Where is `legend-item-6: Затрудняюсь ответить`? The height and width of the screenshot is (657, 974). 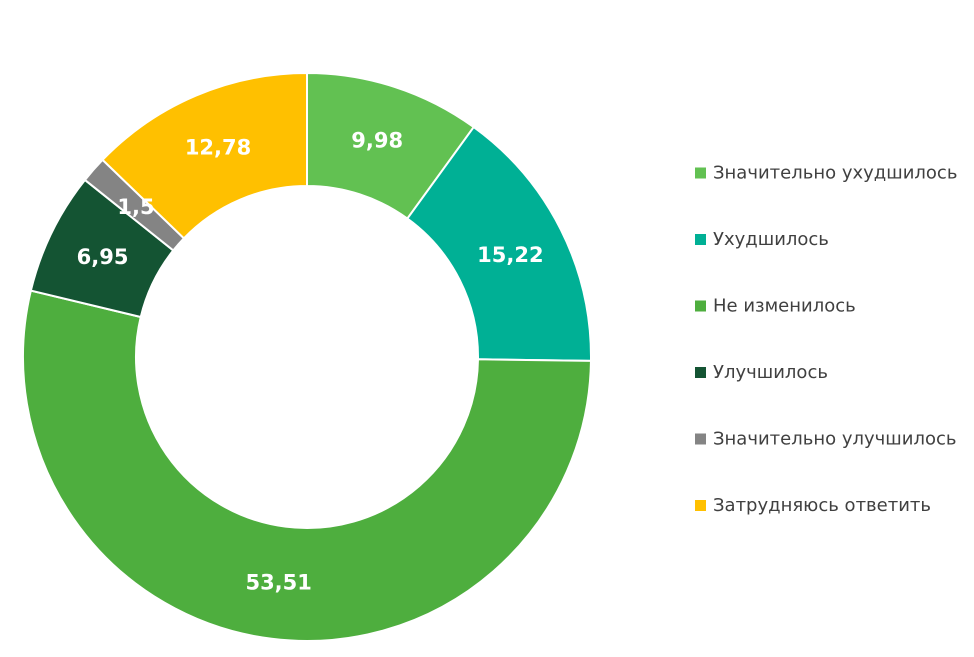 legend-item-6: Затрудняюсь ответить is located at coordinates (813, 505).